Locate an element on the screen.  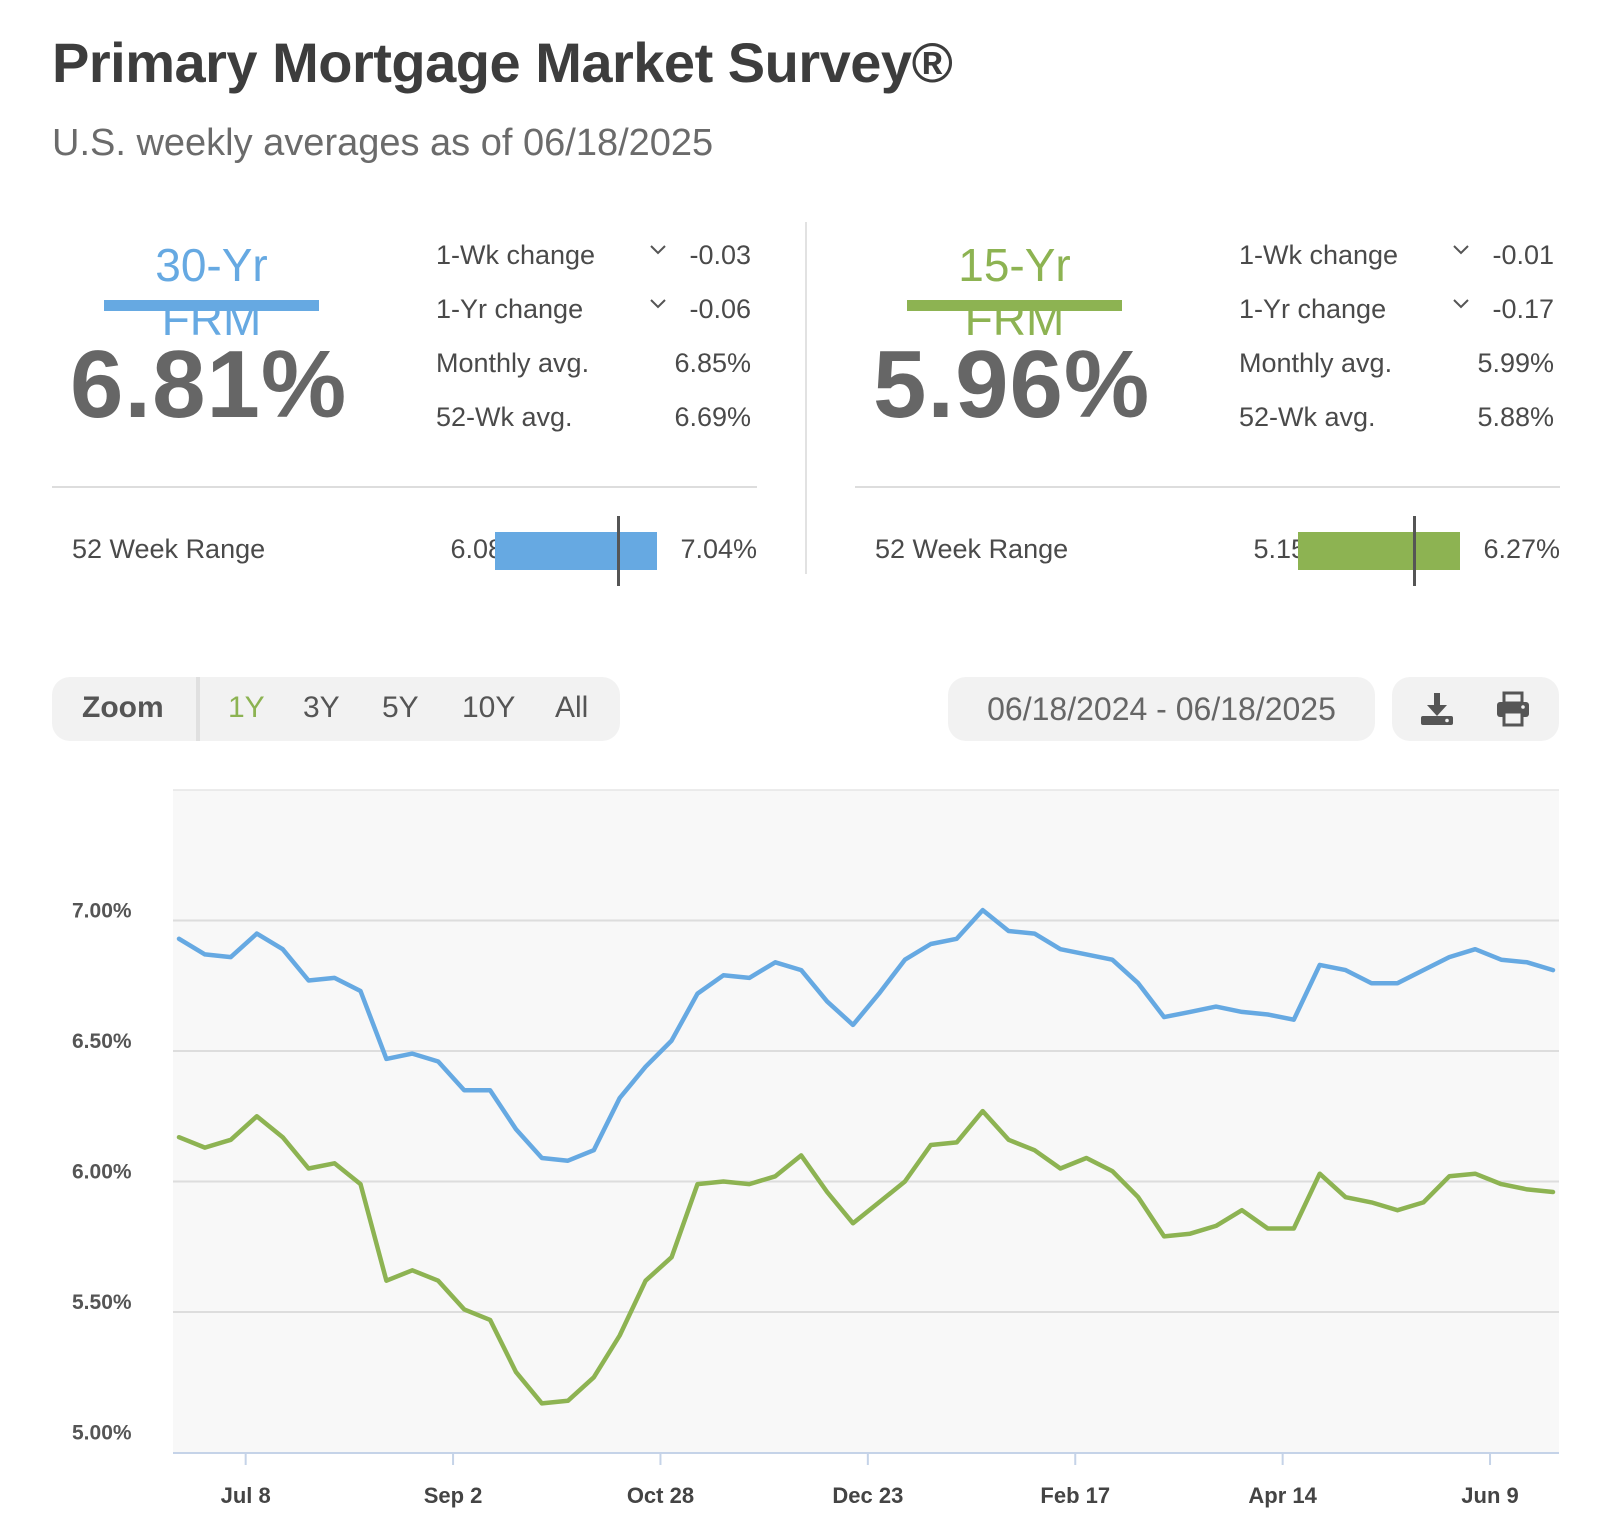
frm15-stat-wk: 1-Wk change -0.01 is located at coordinates (1396, 259).